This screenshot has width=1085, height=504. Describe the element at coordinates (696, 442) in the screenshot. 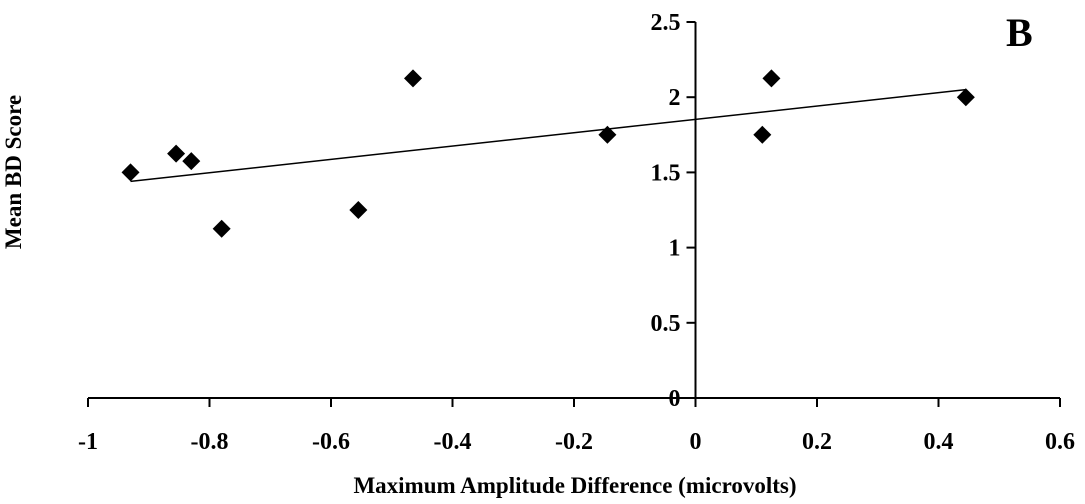

I see `x-tick-label: 0` at that location.